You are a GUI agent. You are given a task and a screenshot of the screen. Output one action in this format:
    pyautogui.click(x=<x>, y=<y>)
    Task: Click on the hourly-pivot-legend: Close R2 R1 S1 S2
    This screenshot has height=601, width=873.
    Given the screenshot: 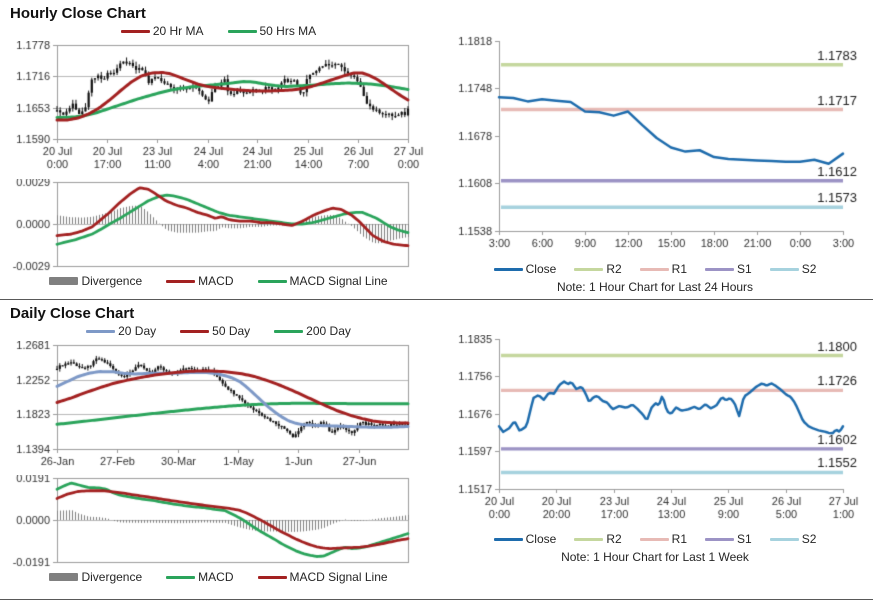 What is the action you would take?
    pyautogui.click(x=655, y=269)
    